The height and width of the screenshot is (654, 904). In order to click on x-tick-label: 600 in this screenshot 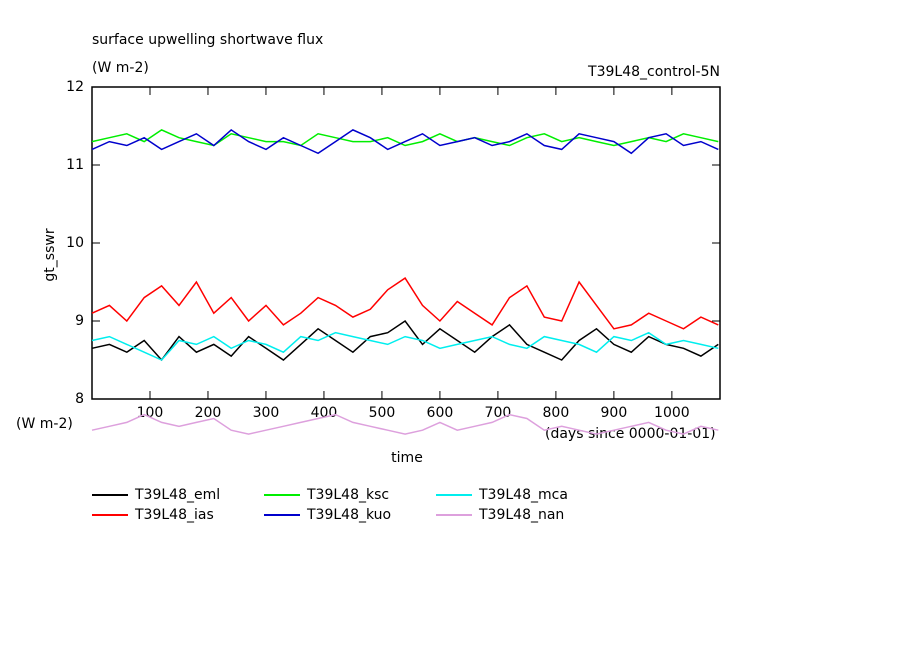, I will do `click(440, 413)`.